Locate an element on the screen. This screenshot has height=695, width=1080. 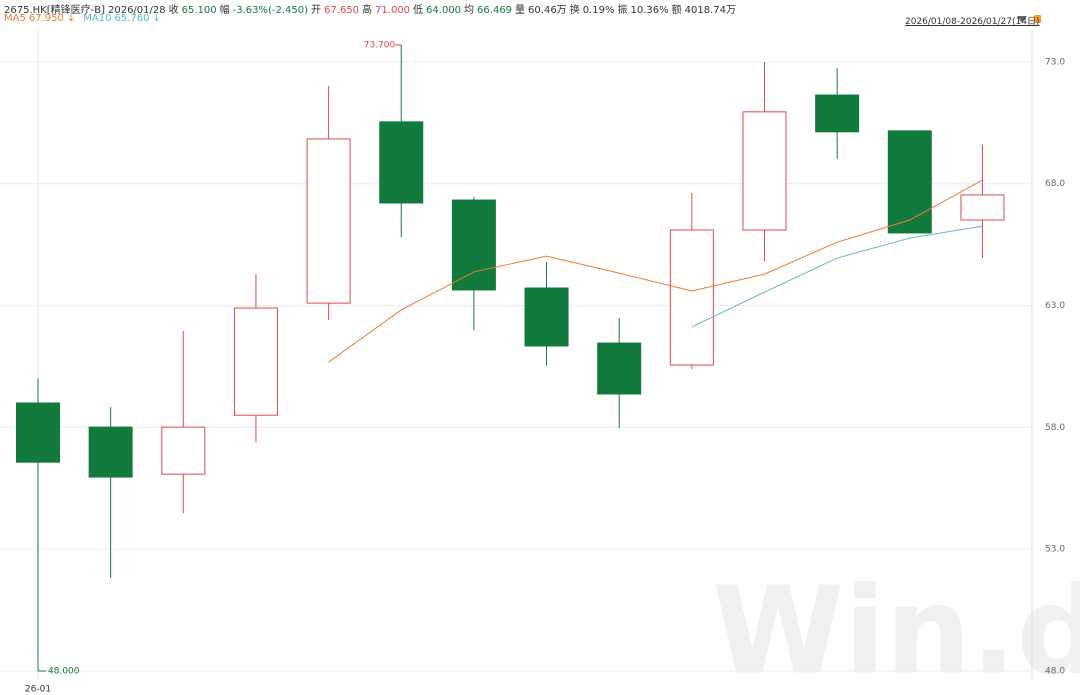
ma-line is located at coordinates (837, 276).